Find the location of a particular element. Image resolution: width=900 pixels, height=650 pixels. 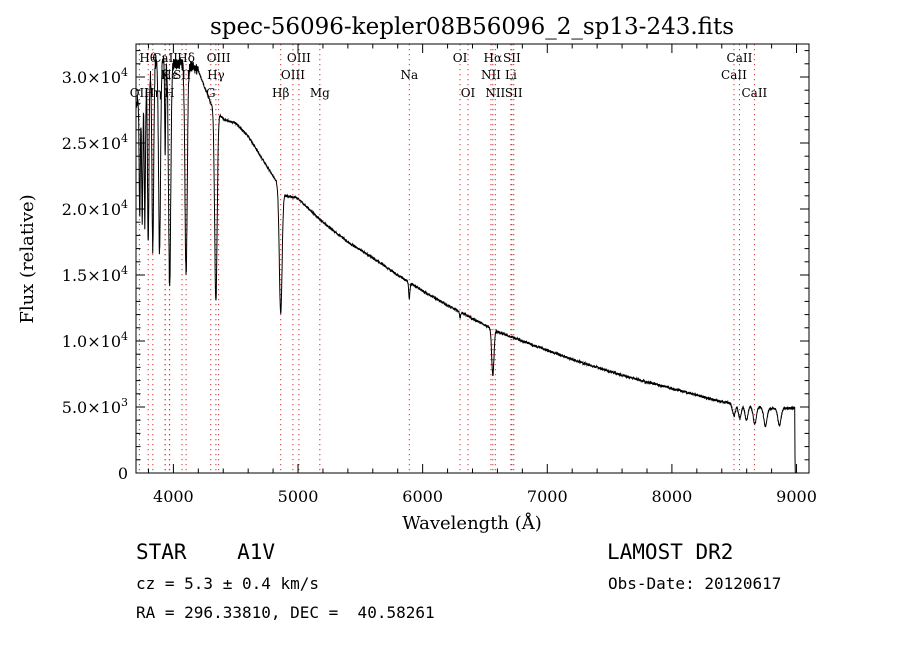

x-tick-label: 9000 is located at coordinates (796, 496).